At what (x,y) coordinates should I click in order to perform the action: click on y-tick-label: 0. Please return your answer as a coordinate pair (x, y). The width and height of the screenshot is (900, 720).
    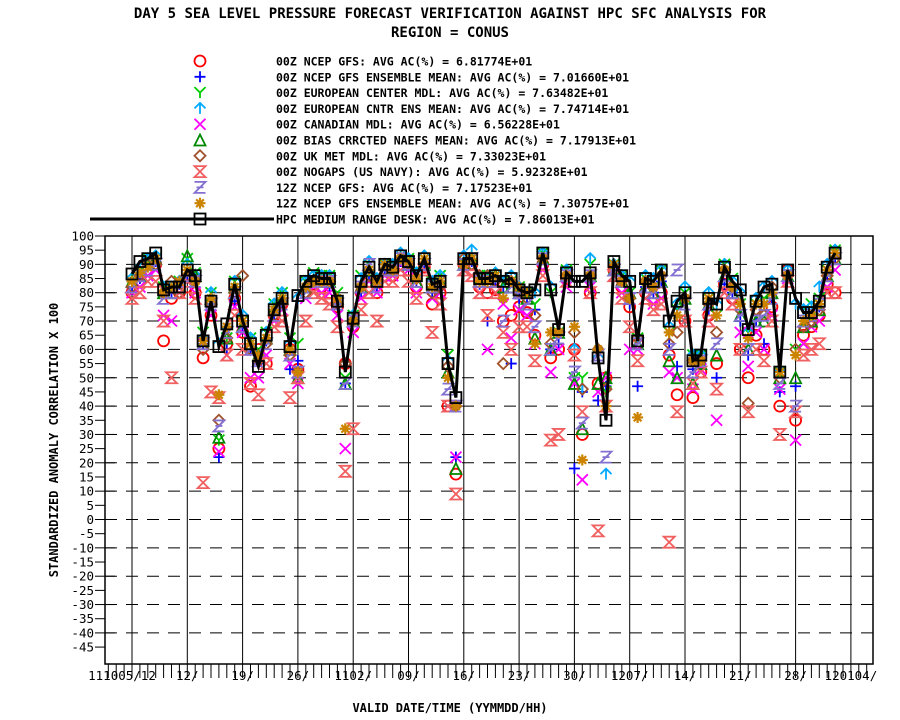
    Looking at the image, I should click on (90, 519).